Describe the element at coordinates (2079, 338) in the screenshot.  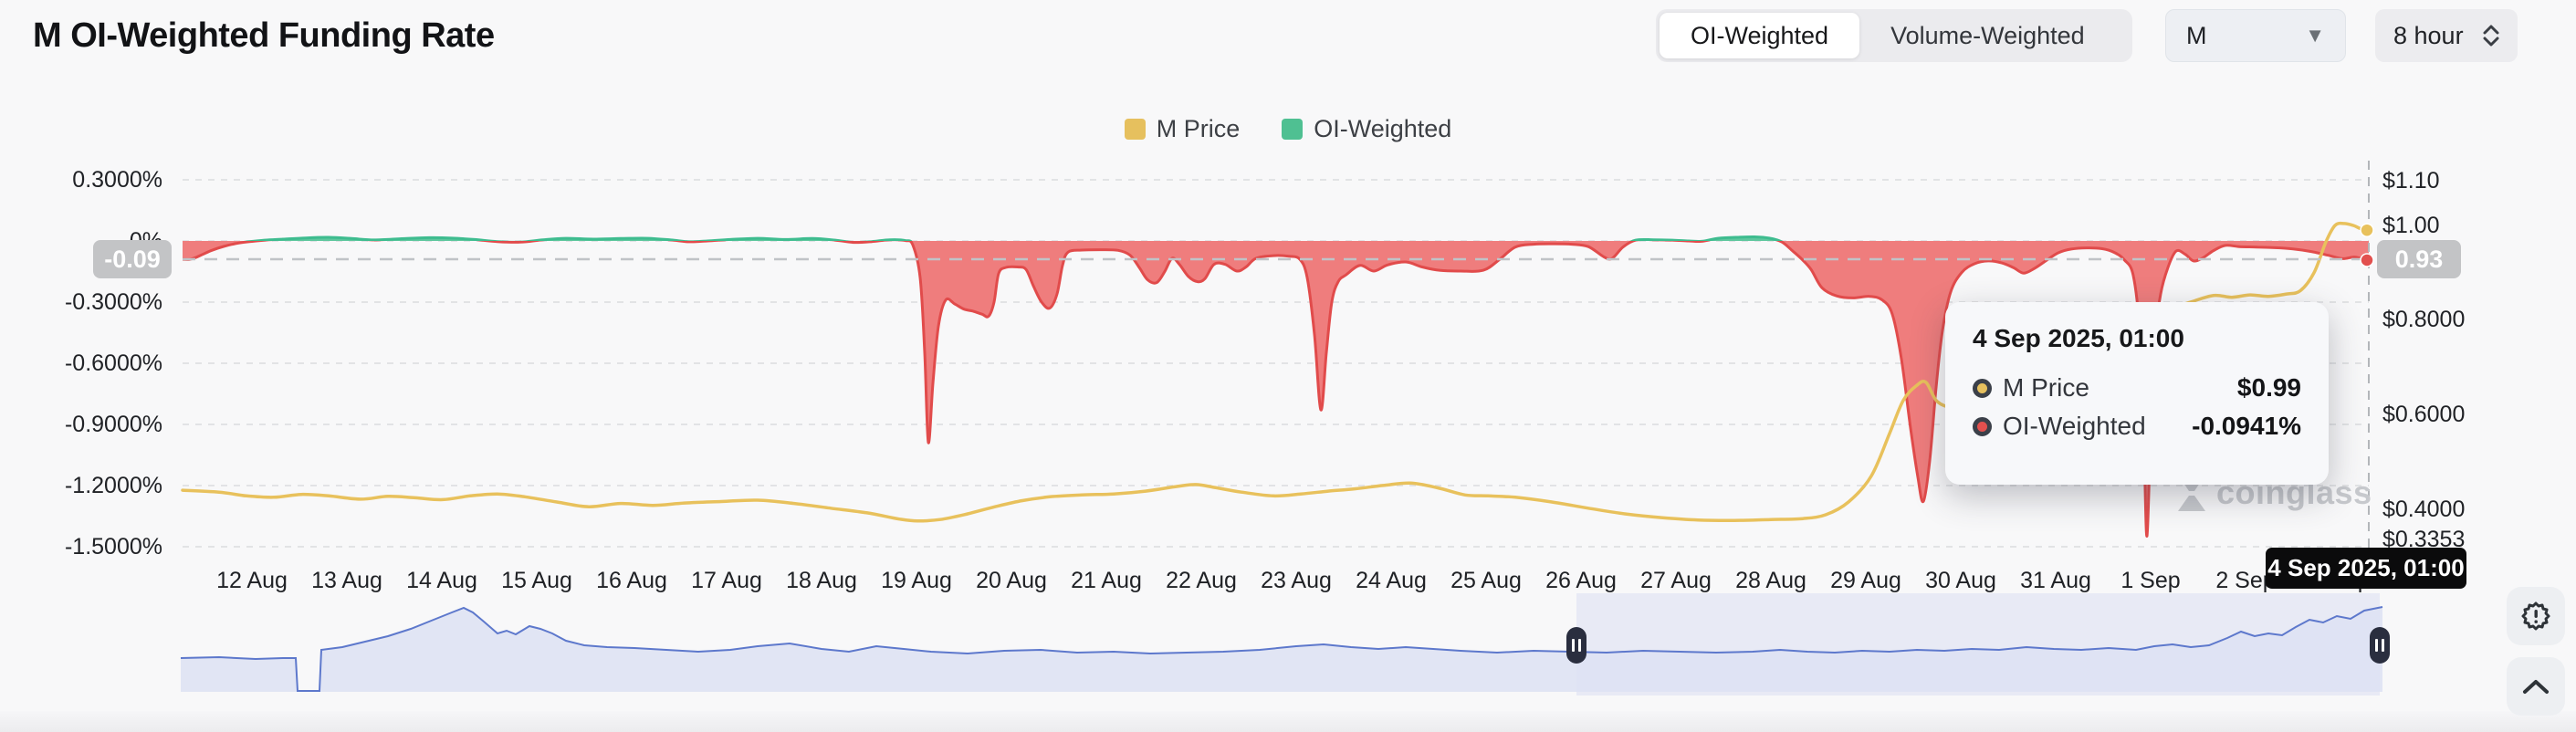
I see `tooltip-date: 4 Sep 2025, 01:00` at that location.